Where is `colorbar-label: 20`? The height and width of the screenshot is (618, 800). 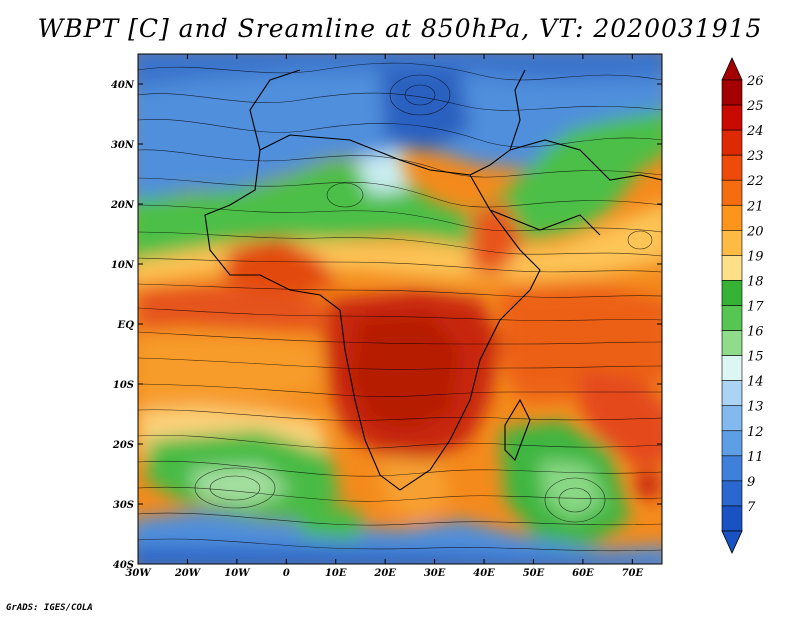
colorbar-label: 20 is located at coordinates (755, 231).